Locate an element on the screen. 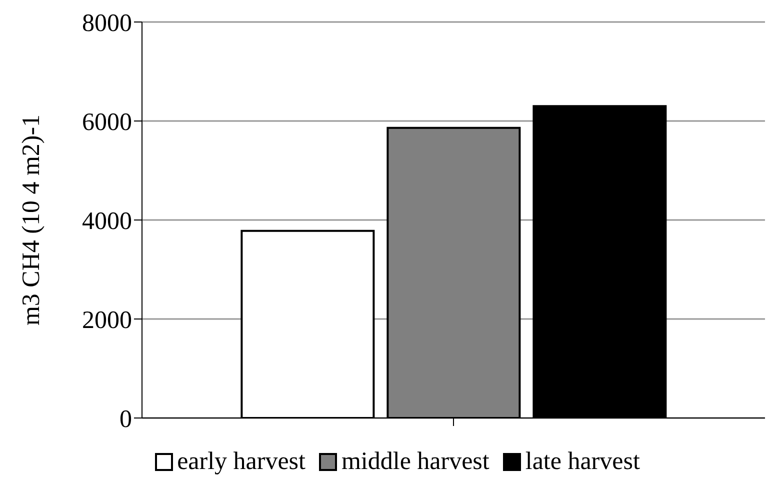  y-tick-label: 4000 is located at coordinates (107, 221).